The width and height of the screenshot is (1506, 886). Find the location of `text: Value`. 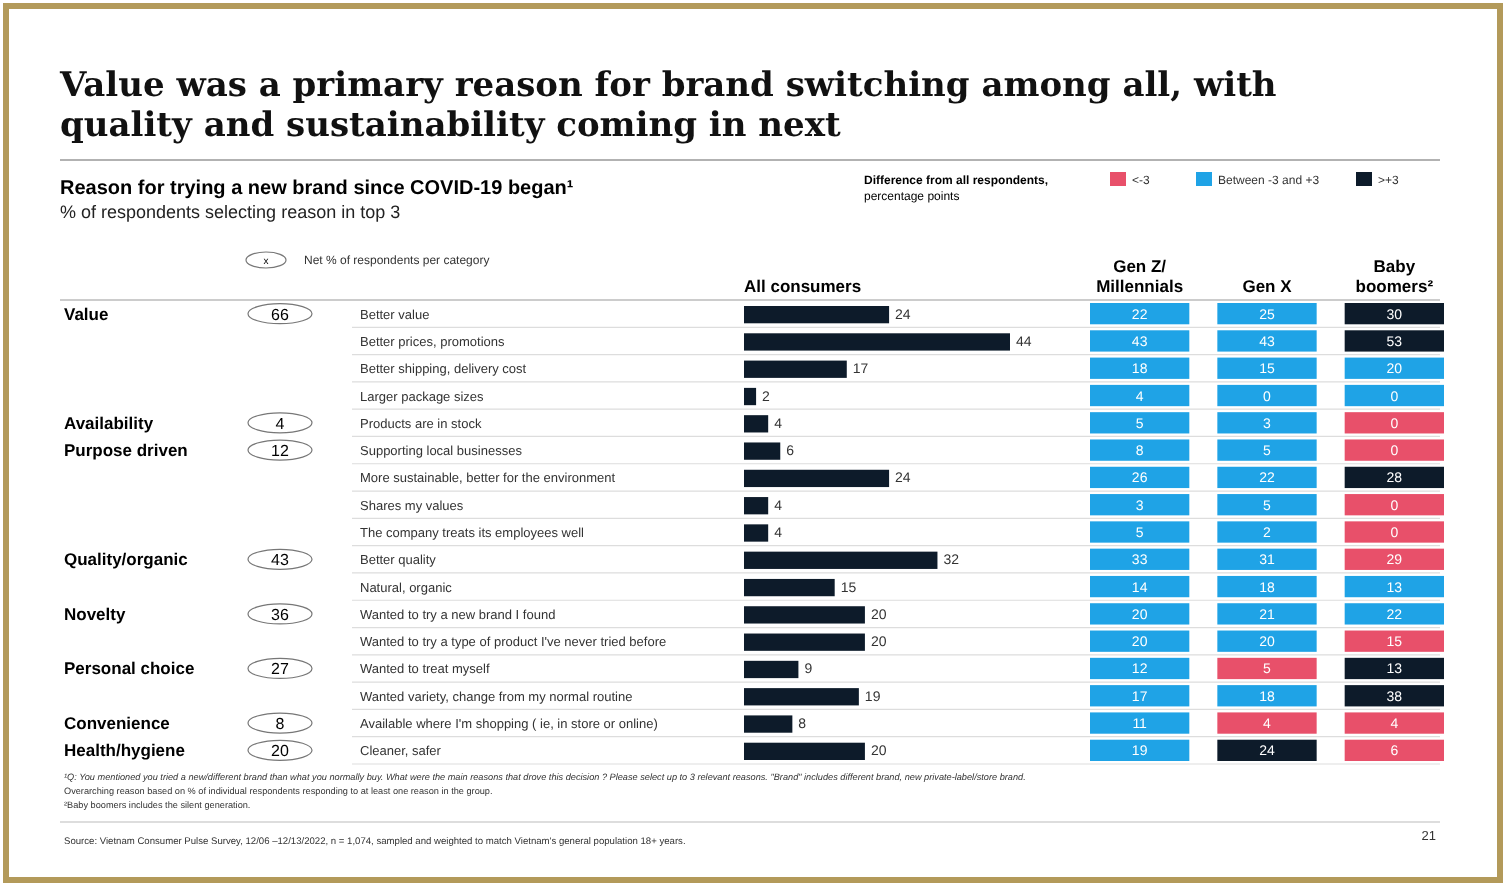

text: Value is located at coordinates (86, 313).